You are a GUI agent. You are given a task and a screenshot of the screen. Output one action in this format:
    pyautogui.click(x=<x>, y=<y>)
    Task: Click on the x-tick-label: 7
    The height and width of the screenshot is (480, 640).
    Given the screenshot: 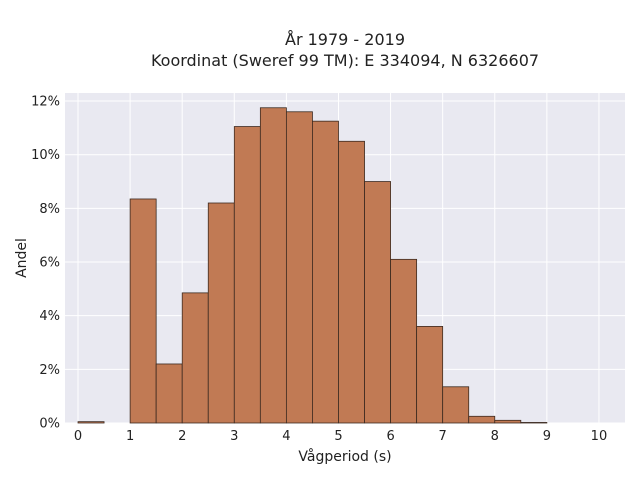 What is the action you would take?
    pyautogui.click(x=443, y=436)
    